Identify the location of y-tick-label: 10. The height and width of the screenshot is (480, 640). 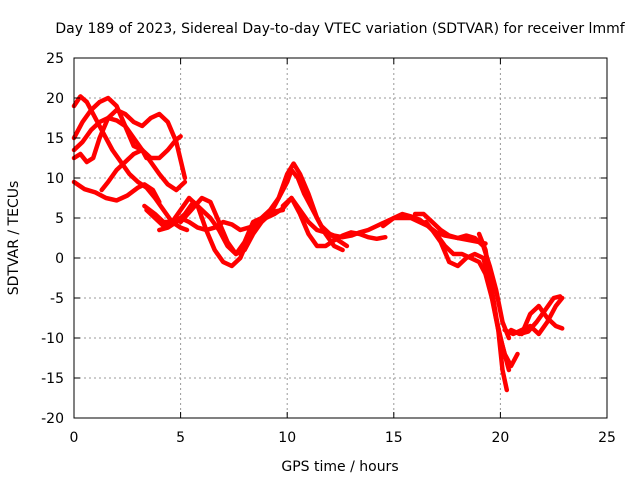
(55, 179).